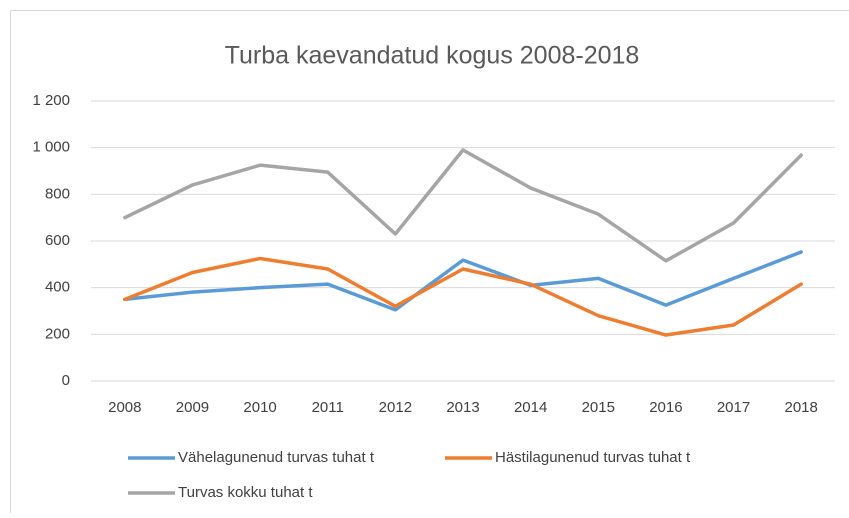  I want to click on x-tick-label: 2017, so click(733, 407).